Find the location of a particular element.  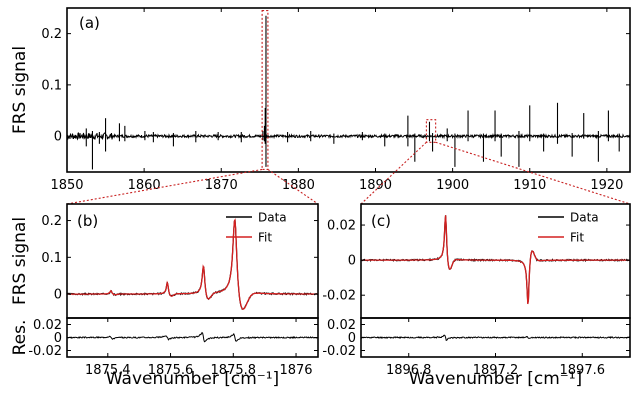

panel-a-ytick-label: 0.1 is located at coordinates (51, 85).